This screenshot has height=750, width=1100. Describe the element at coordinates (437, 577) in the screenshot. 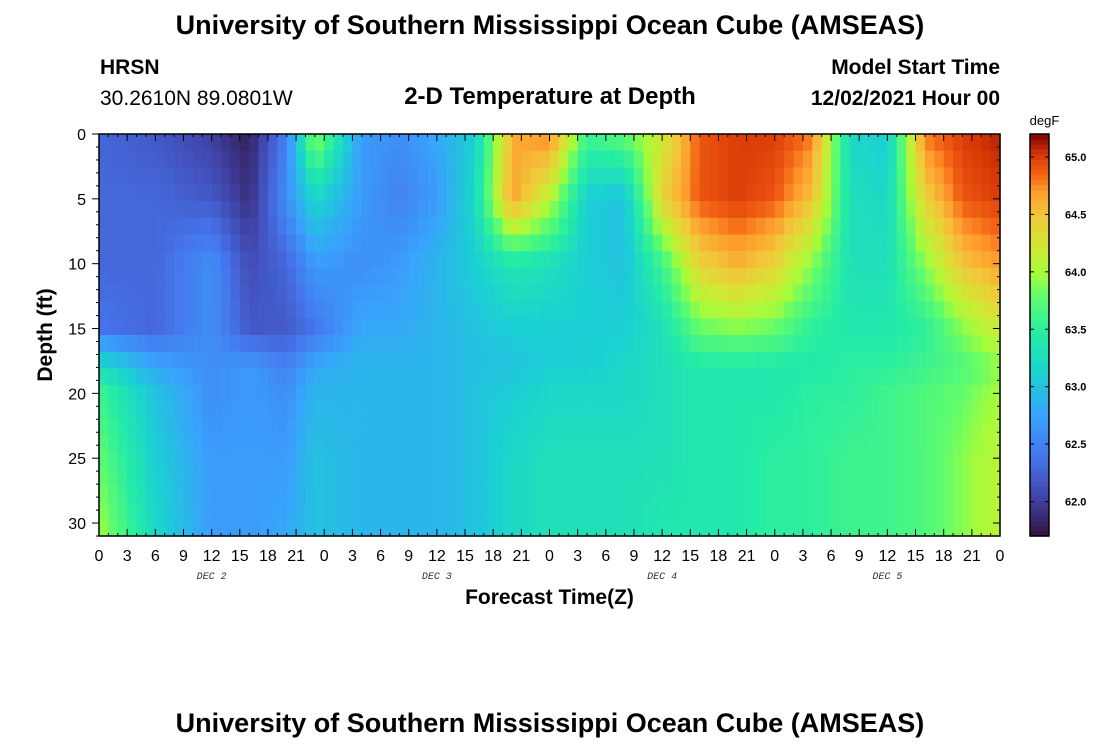

I see `date-label: DEC 3` at that location.